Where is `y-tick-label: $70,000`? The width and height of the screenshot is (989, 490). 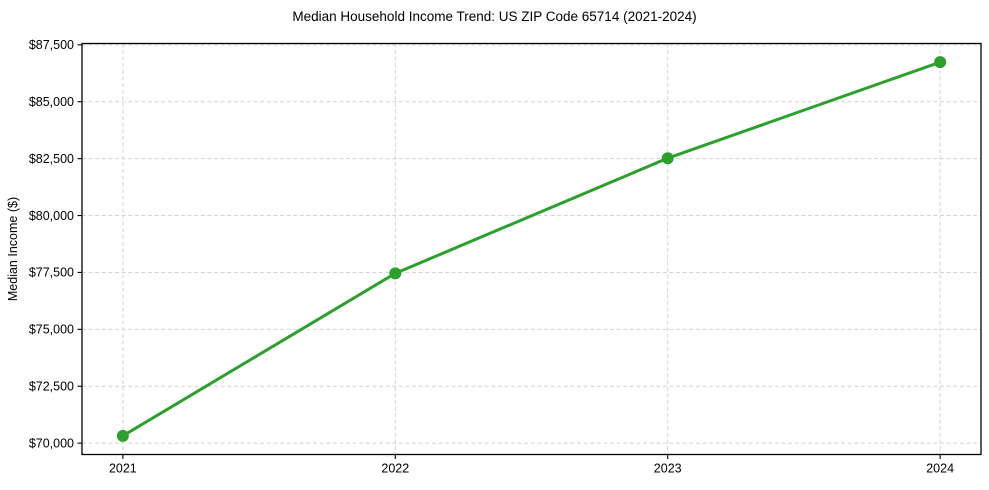 y-tick-label: $70,000 is located at coordinates (51, 443).